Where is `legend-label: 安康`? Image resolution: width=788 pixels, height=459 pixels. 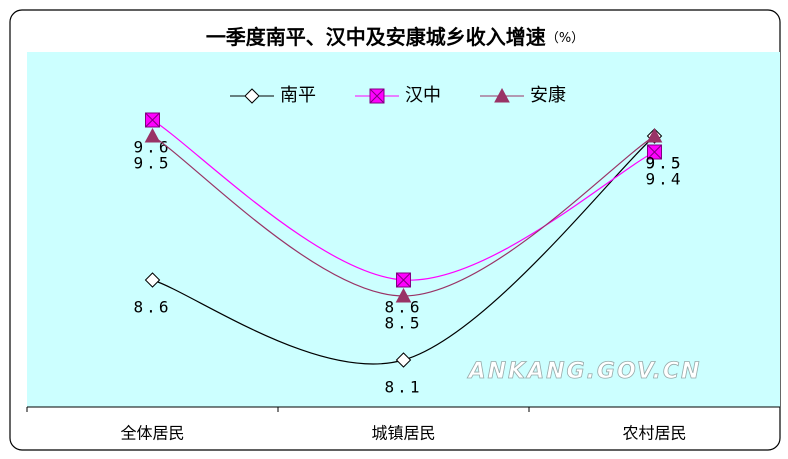 legend-label: 安康 is located at coordinates (548, 95).